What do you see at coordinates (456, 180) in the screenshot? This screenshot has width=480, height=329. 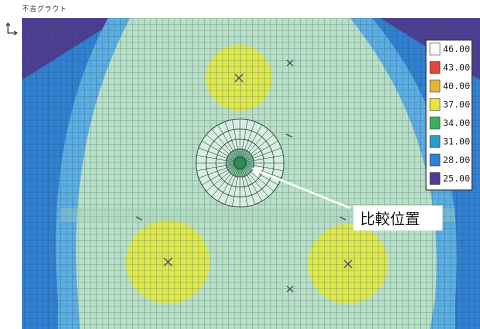 I see `legend-value: 25.00` at bounding box center [456, 180].